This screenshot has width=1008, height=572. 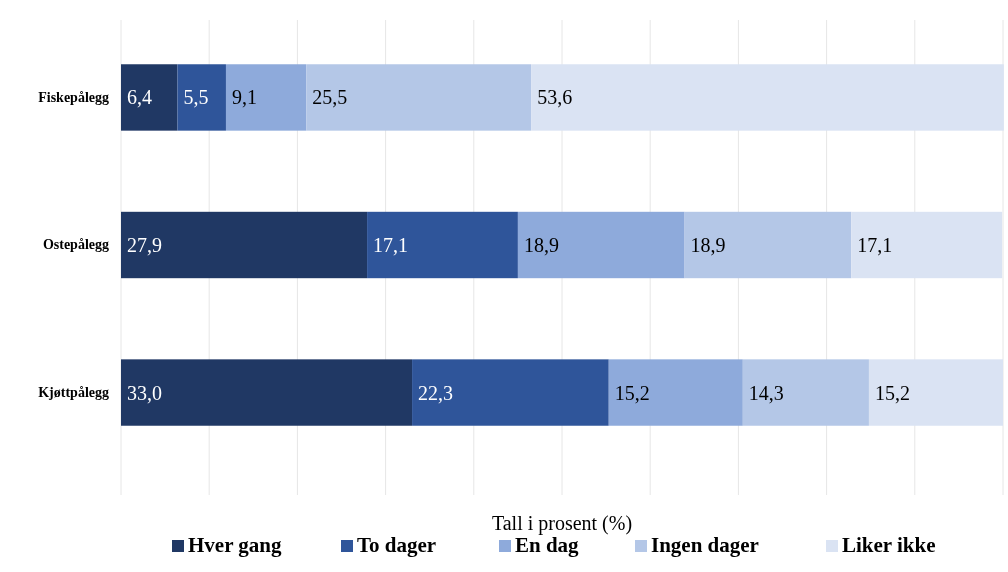 What do you see at coordinates (397, 545) in the screenshot?
I see `legend-label: To dager` at bounding box center [397, 545].